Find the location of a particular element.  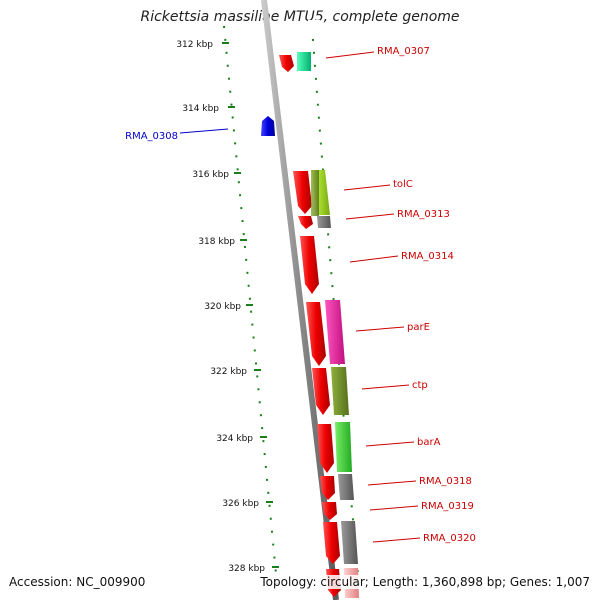

scale-label: 318 kbp is located at coordinates (216, 242).